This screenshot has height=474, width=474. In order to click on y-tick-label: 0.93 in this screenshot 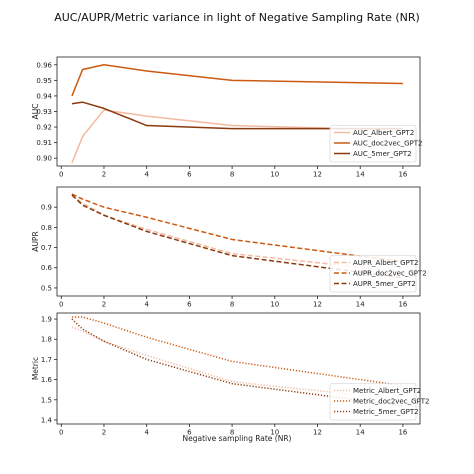, I will do `click(44, 112)`.